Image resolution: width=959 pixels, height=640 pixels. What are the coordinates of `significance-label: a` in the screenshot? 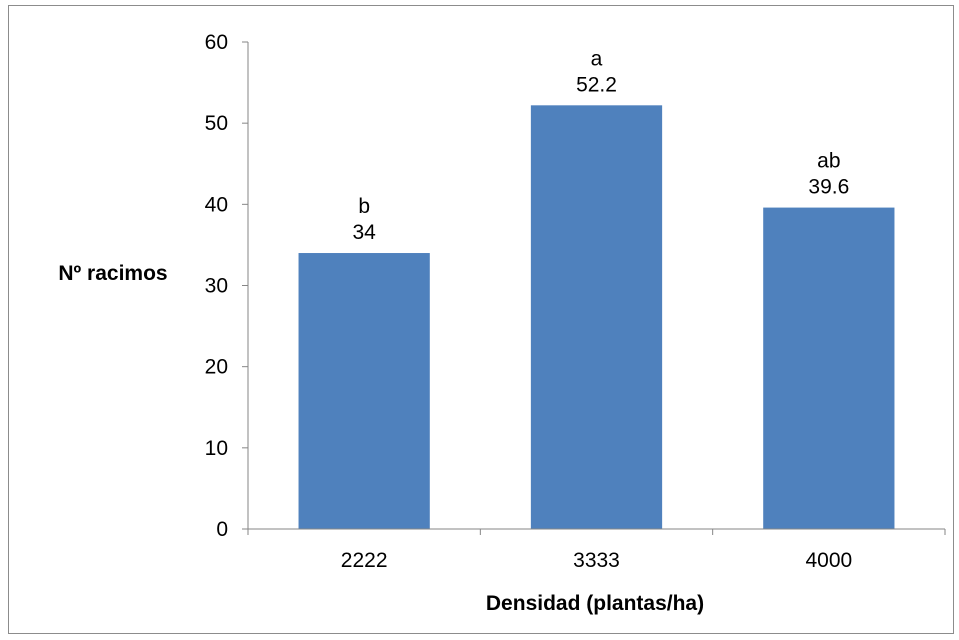 It's located at (597, 58).